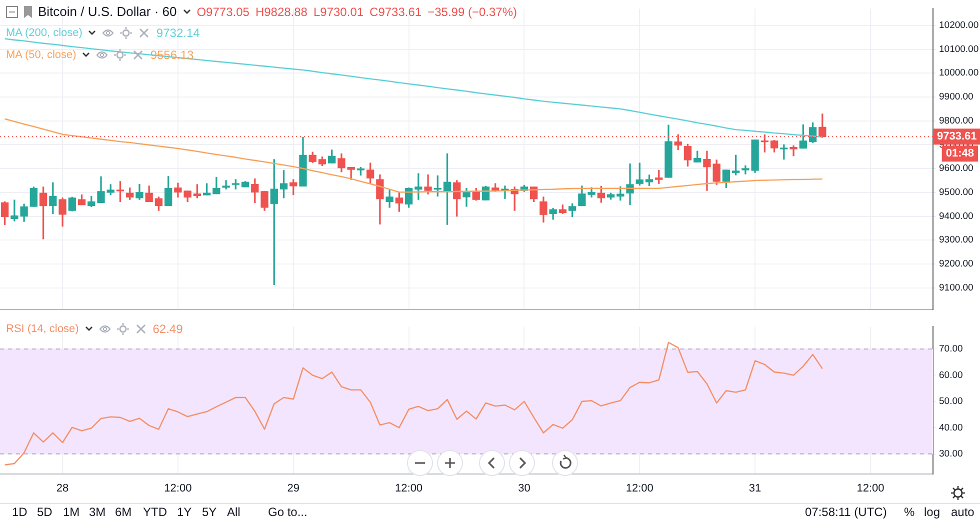 Image resolution: width=980 pixels, height=529 pixels. Describe the element at coordinates (233, 512) in the screenshot. I see `text: All` at that location.